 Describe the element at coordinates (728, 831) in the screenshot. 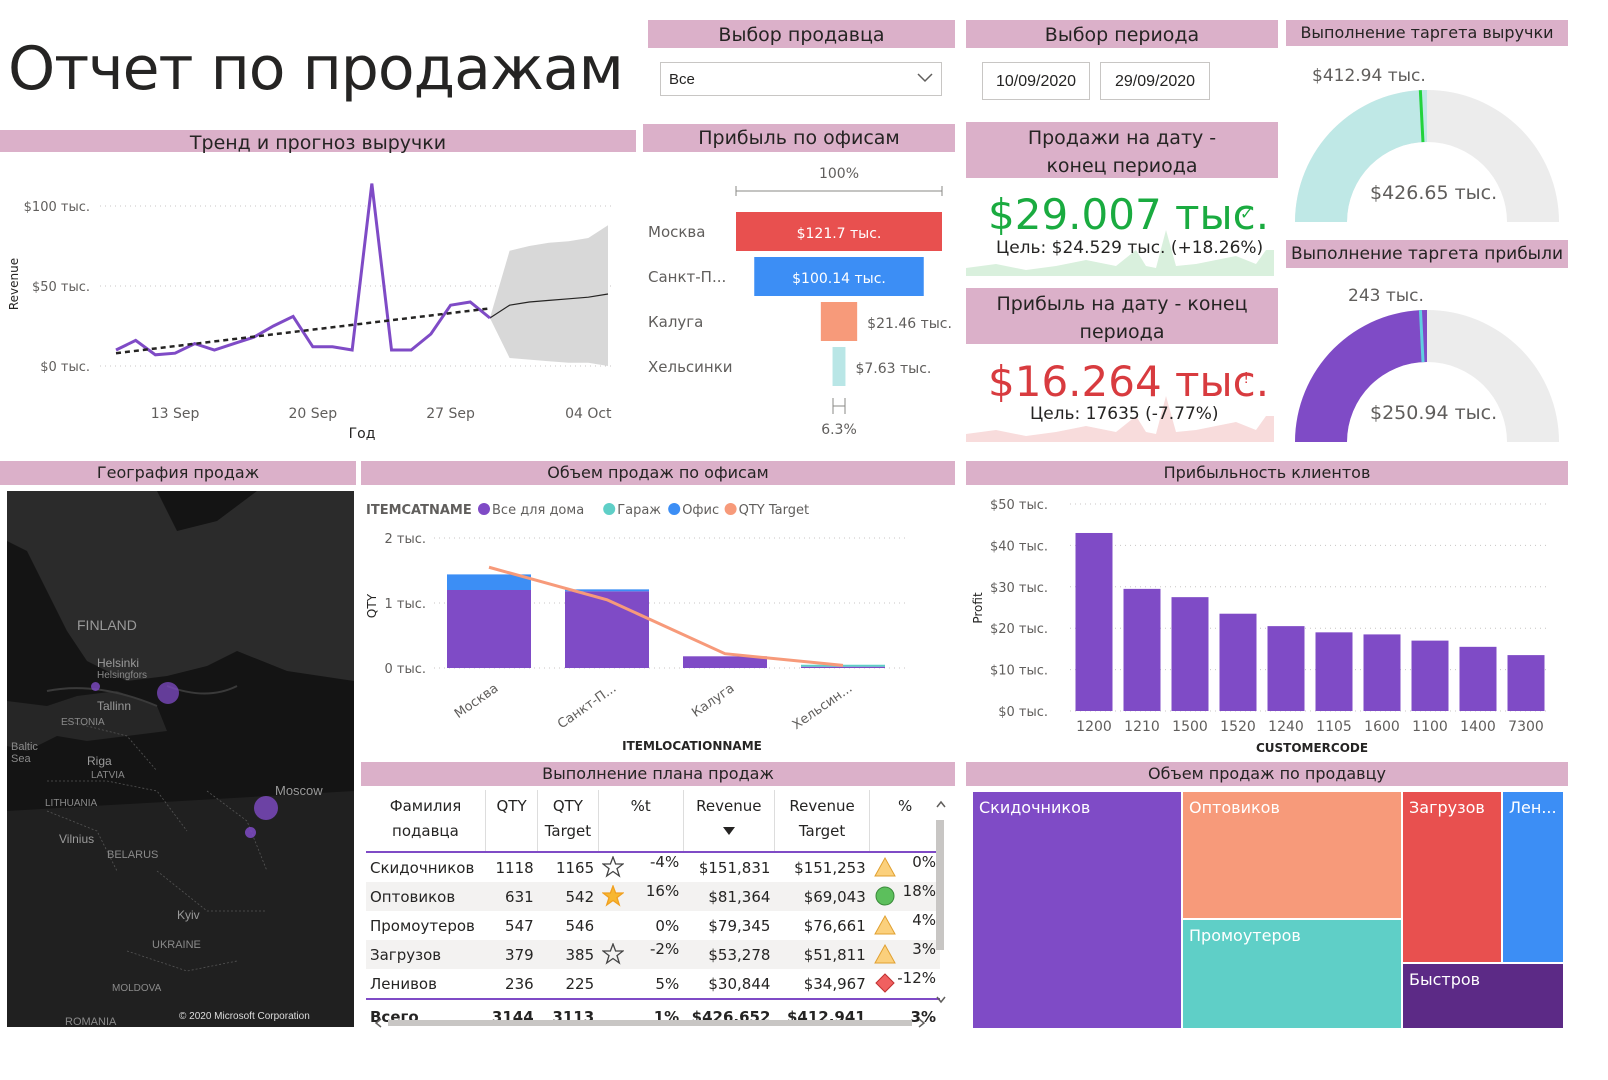

I see `sort-desc-icon` at that location.